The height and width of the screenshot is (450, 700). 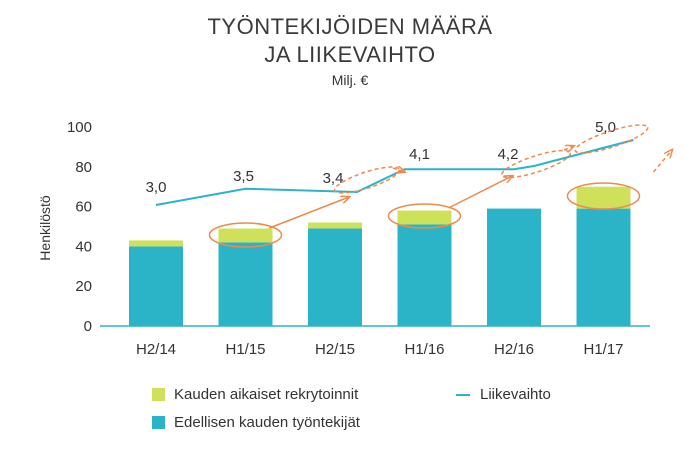 I want to click on x-tick-label: H1/17, so click(x=603, y=349).